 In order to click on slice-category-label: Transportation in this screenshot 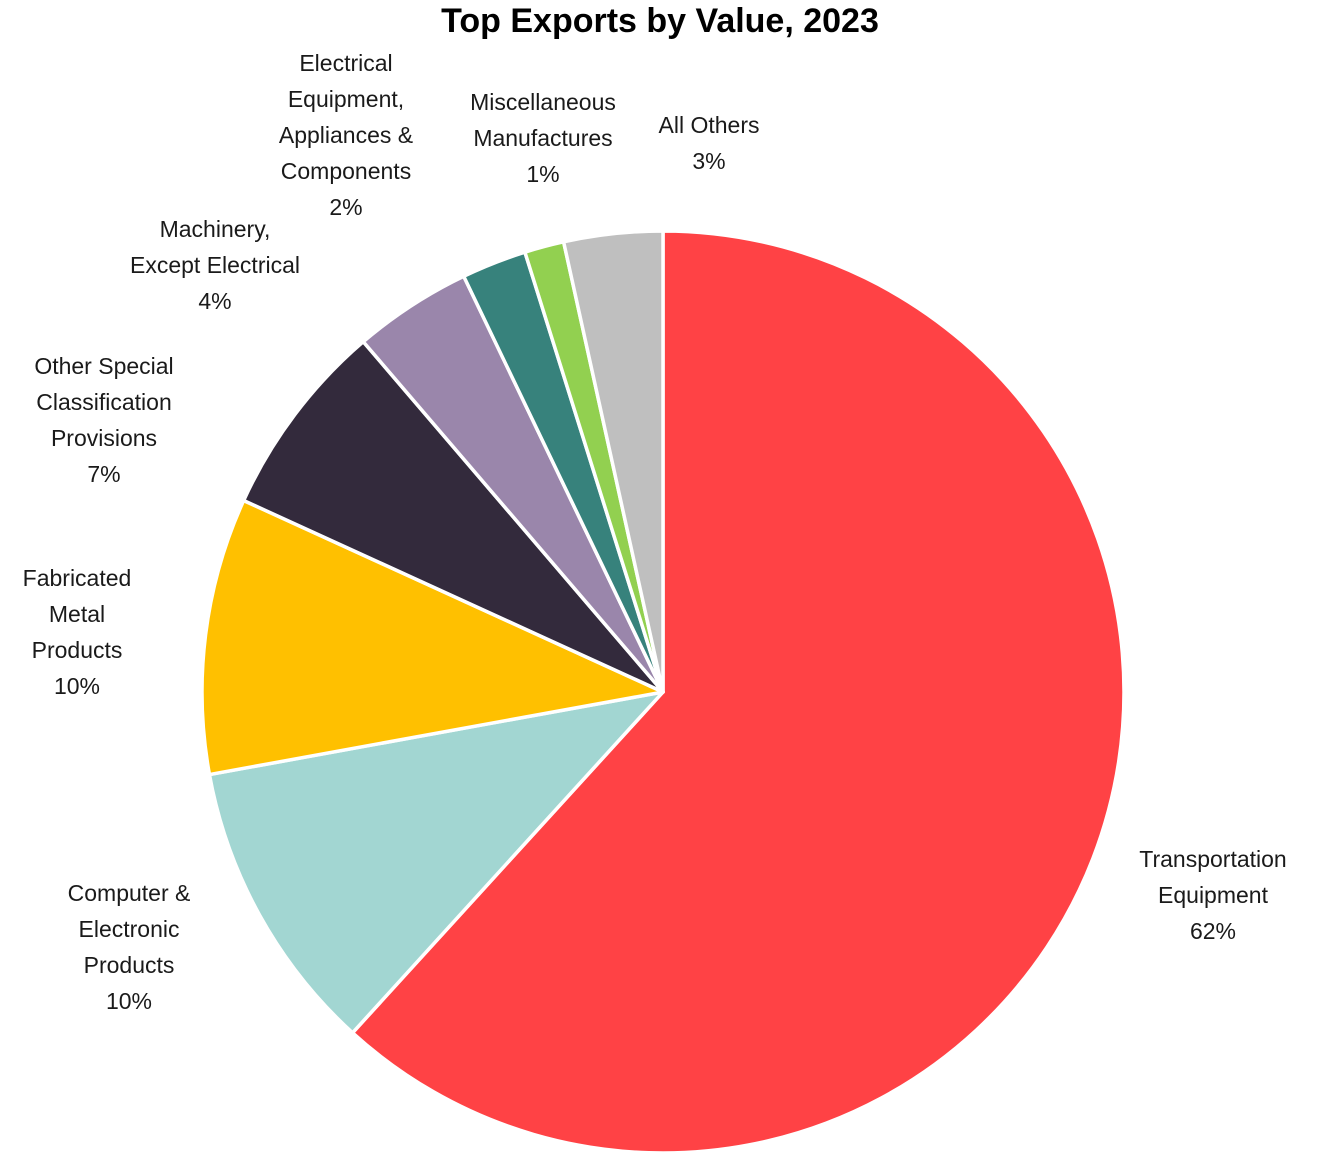, I will do `click(1212, 859)`.